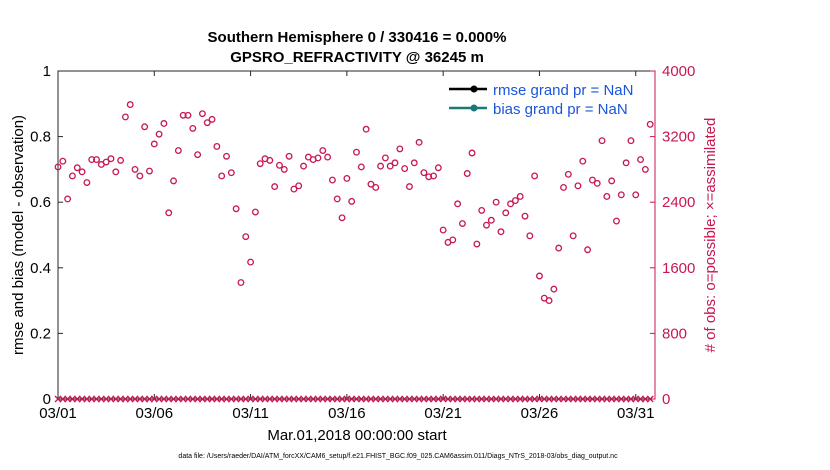 The height and width of the screenshot is (470, 830). Describe the element at coordinates (636, 413) in the screenshot. I see `x-tick-label: 03/31` at that location.